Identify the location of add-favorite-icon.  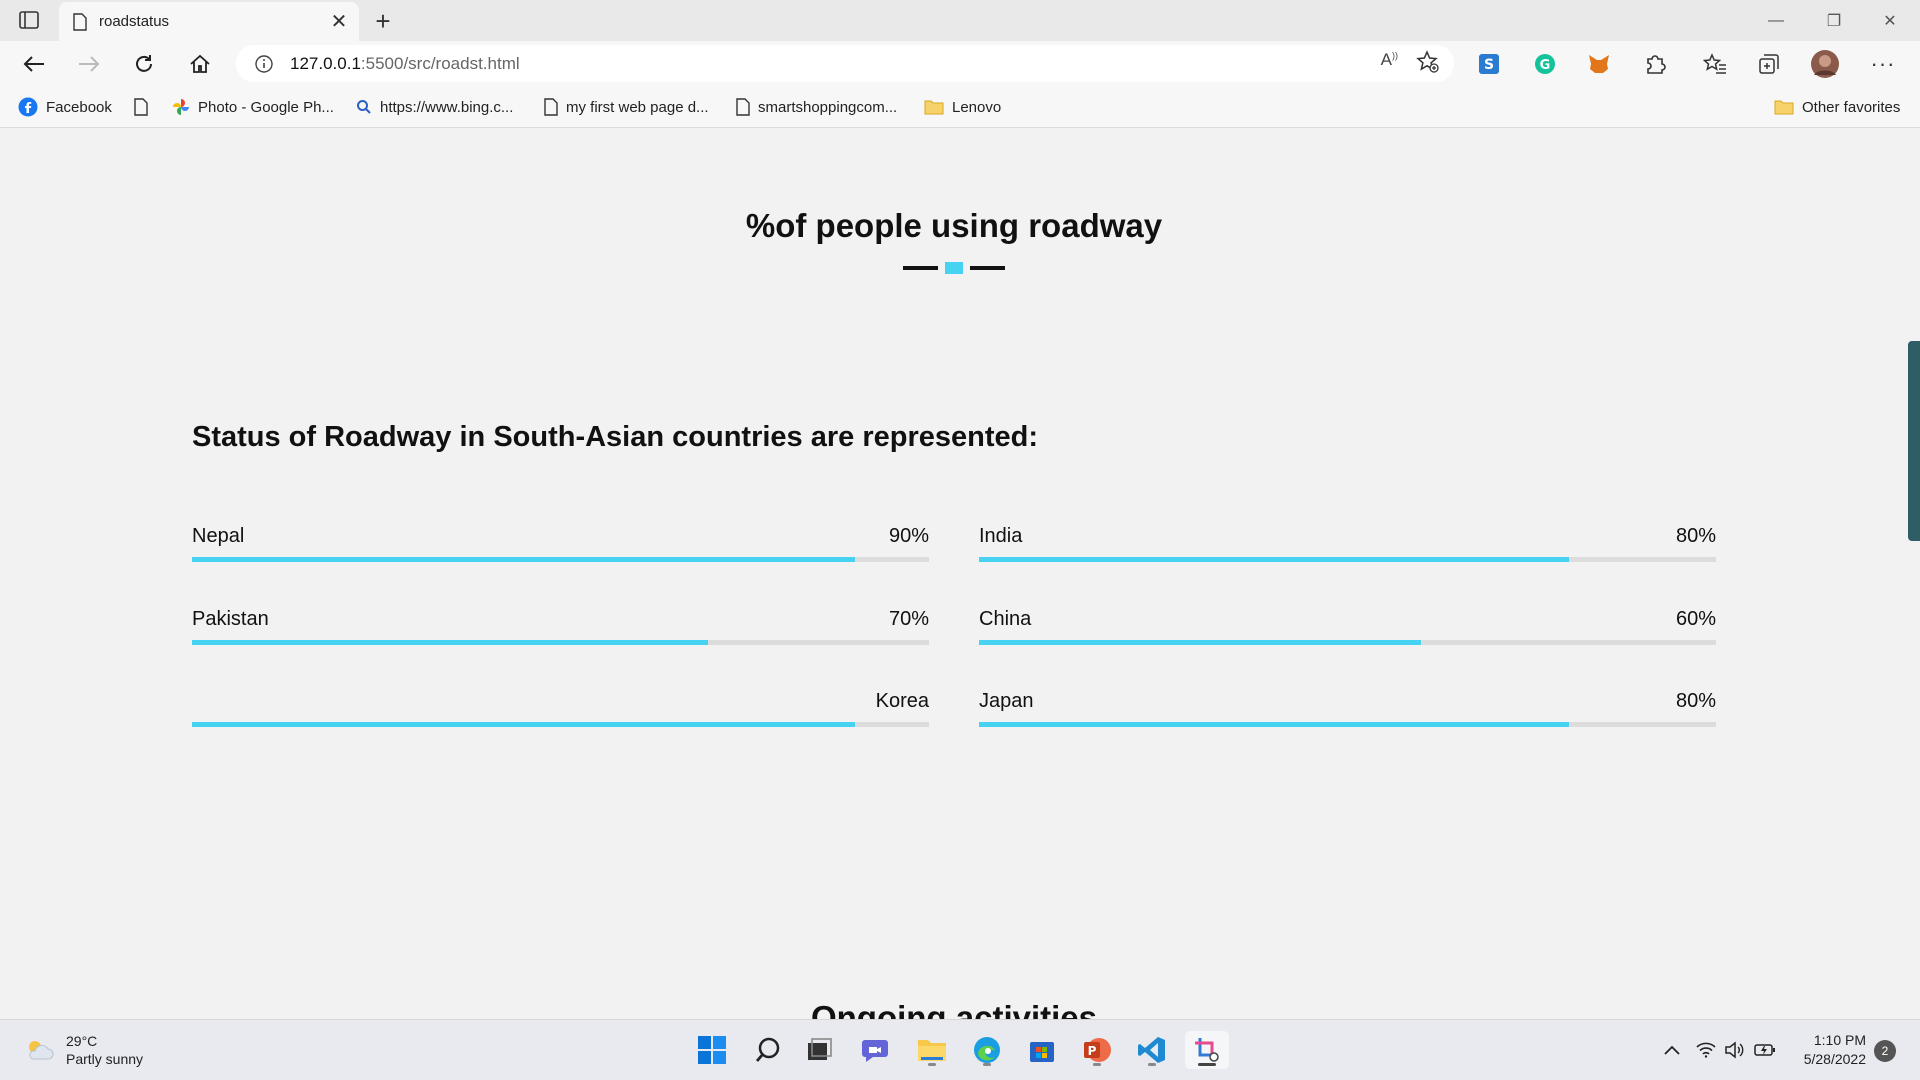
(1428, 62).